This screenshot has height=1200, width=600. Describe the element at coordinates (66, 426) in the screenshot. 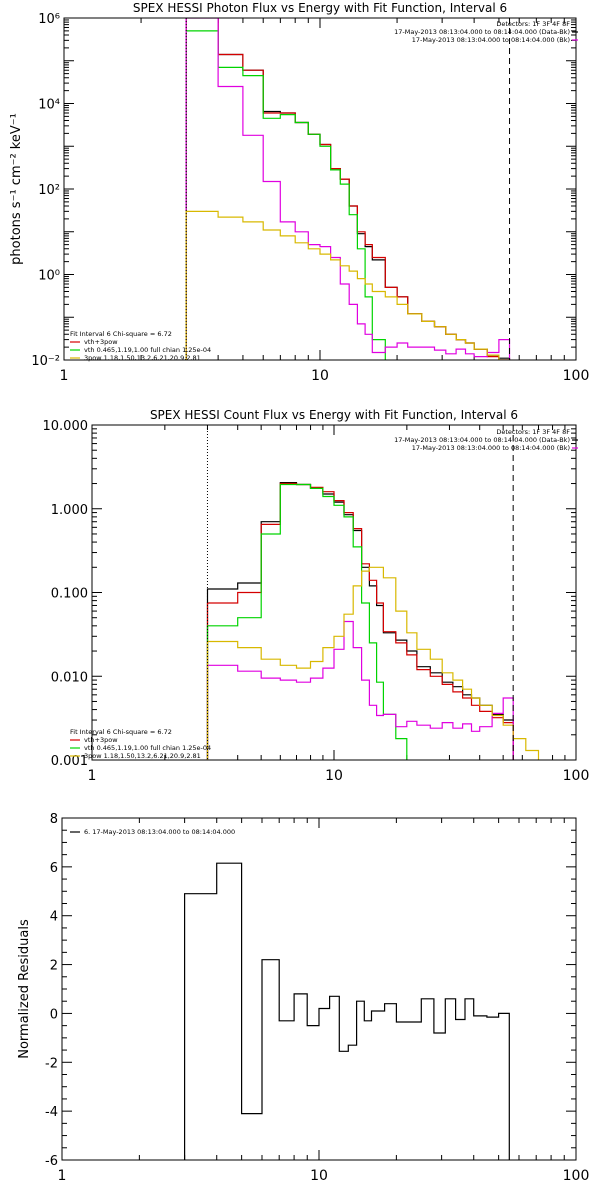

I see `y-tick-label: 10.000` at that location.